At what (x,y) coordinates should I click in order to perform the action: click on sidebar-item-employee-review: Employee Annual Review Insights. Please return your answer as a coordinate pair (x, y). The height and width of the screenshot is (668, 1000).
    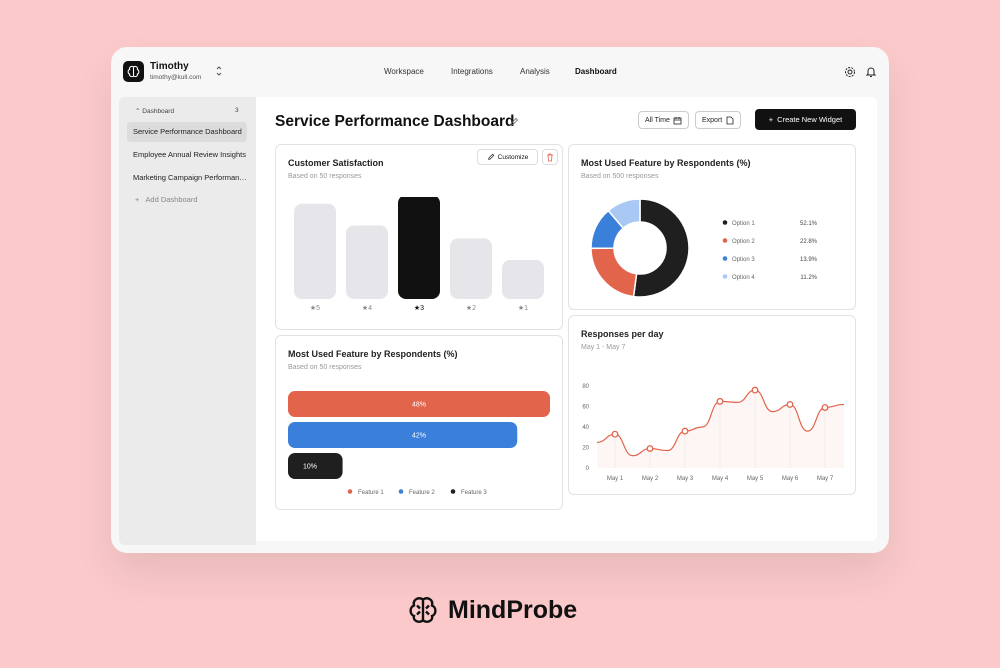
    Looking at the image, I should click on (189, 154).